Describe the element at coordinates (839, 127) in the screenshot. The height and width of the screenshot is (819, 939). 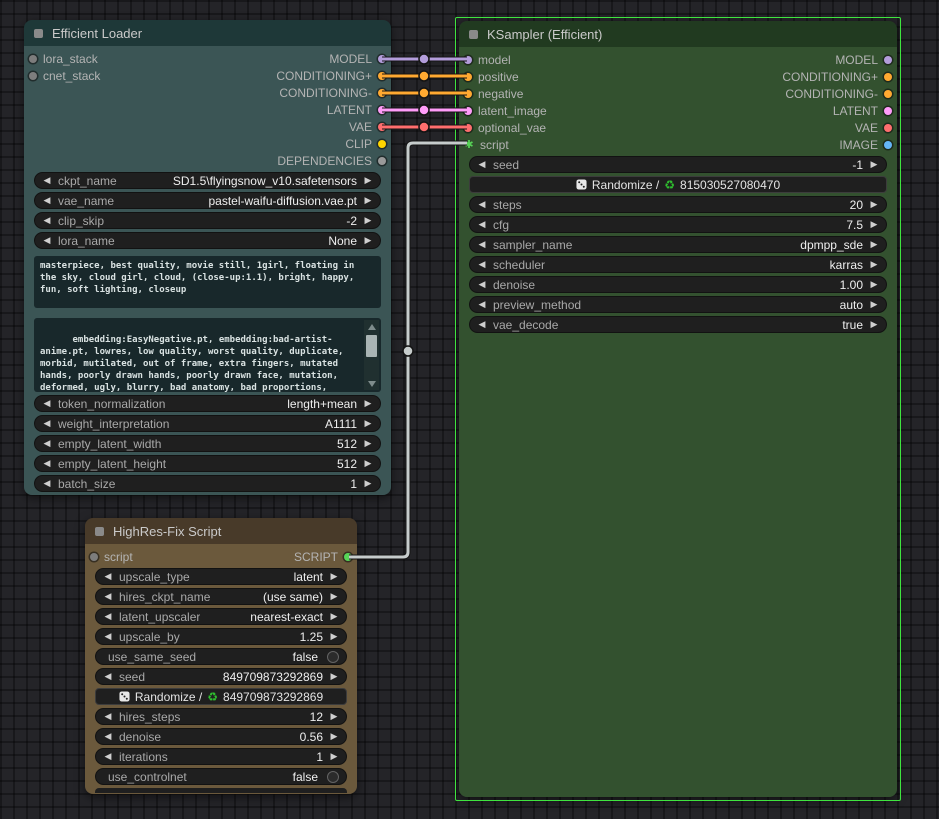
I see `output-slot-vae: VAE` at that location.